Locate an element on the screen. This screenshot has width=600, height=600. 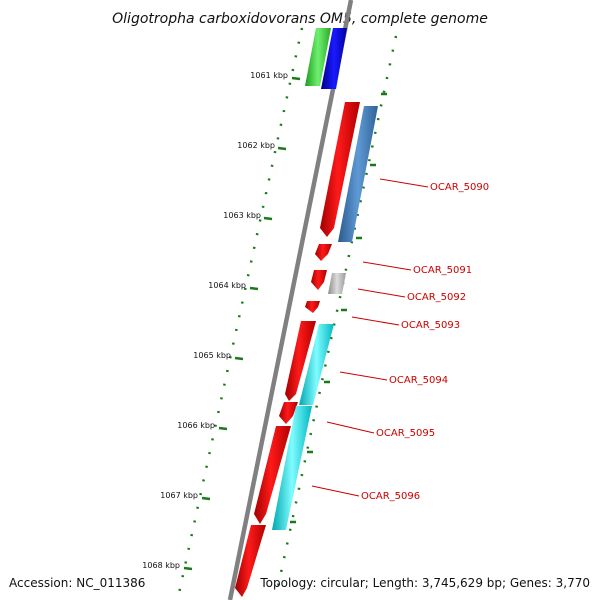
ruler-label-1061: 1061 kbp is located at coordinates (269, 75).